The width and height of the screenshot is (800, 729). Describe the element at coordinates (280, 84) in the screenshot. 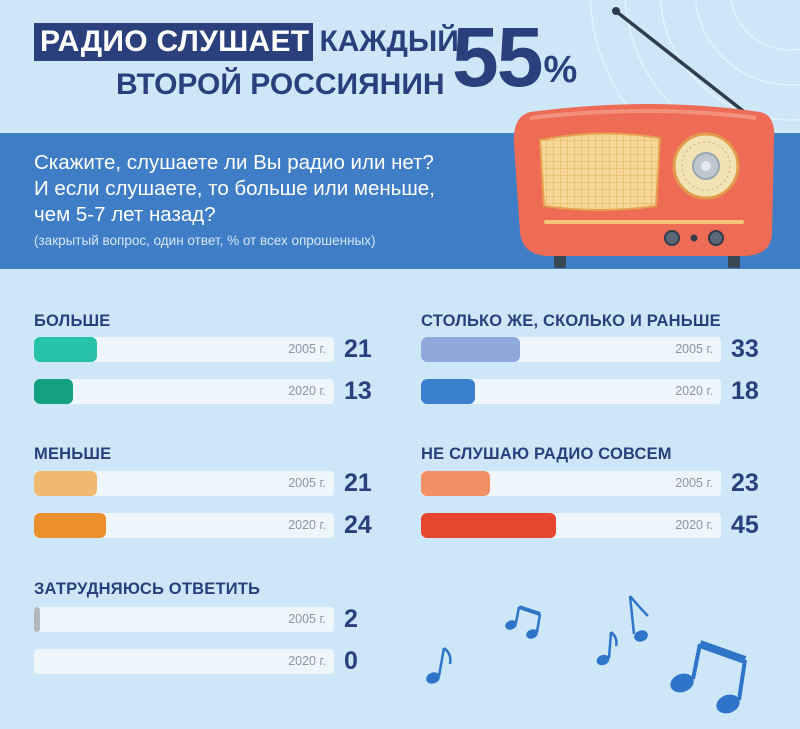

I see `headline-line2: ВТОРОЙ РОССИЯНИН` at that location.